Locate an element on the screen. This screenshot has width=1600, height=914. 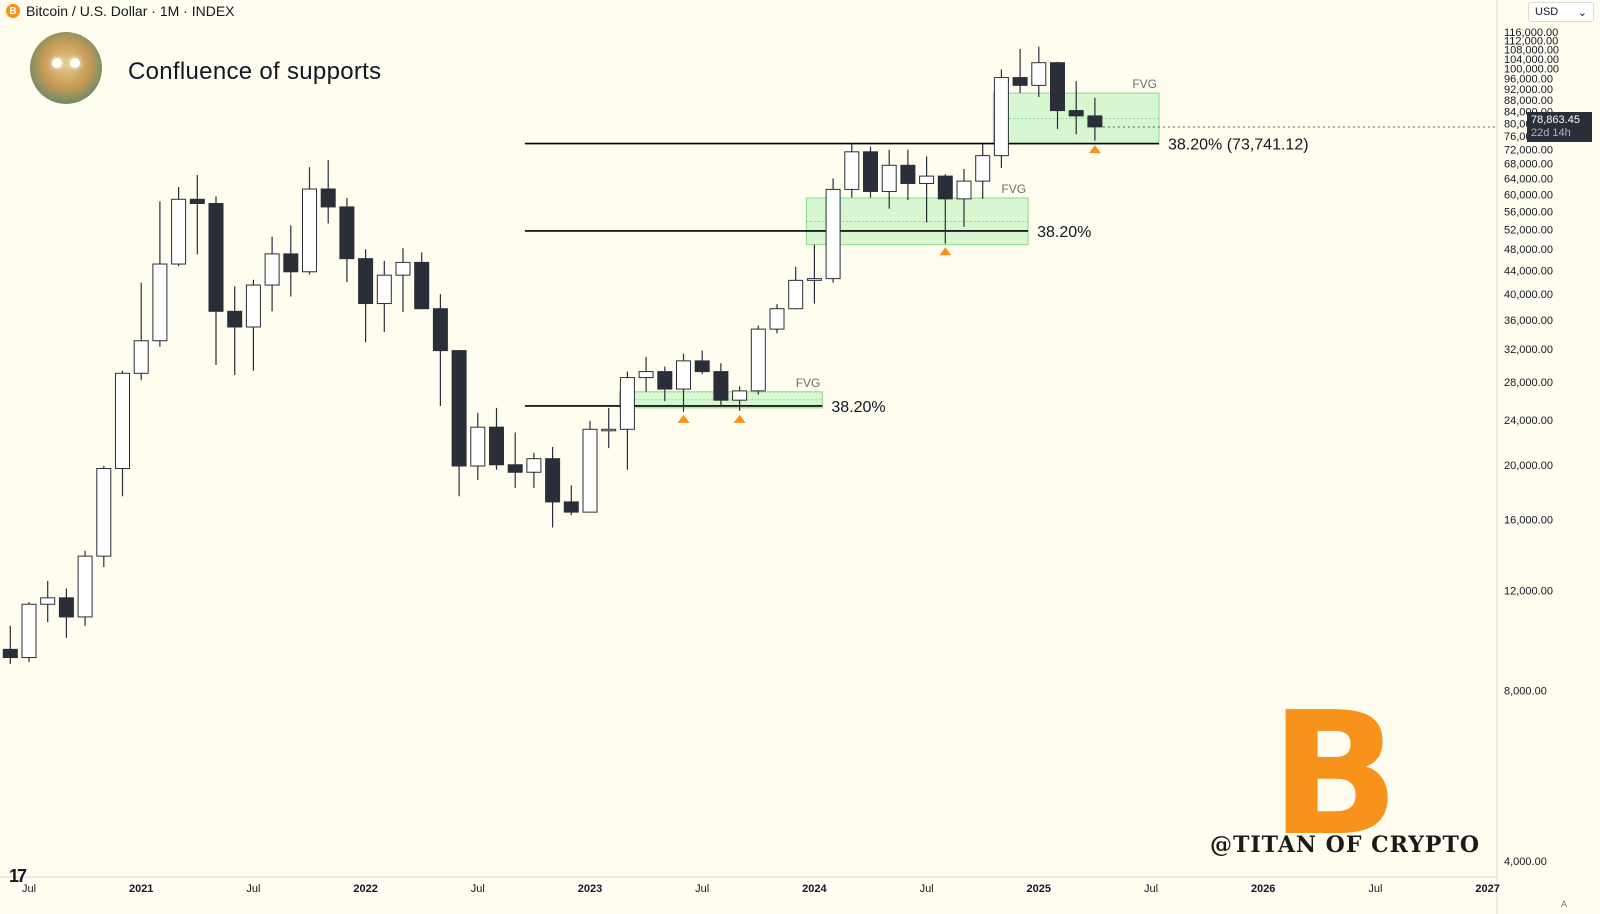
currency-label: USD is located at coordinates (1547, 12).